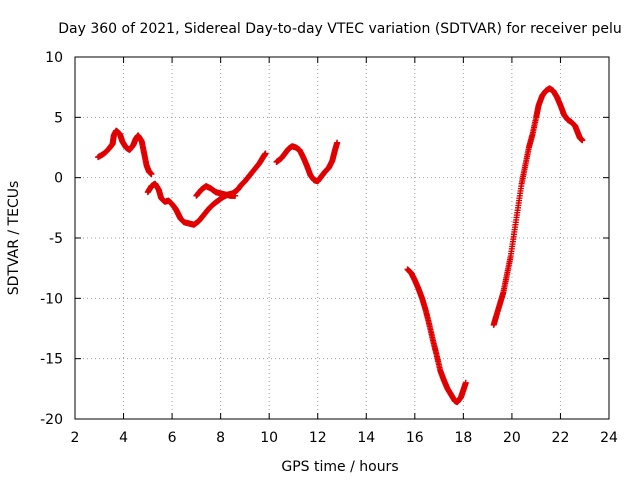 The width and height of the screenshot is (640, 480). Describe the element at coordinates (366, 438) in the screenshot. I see `x-tick-label: 14` at that location.